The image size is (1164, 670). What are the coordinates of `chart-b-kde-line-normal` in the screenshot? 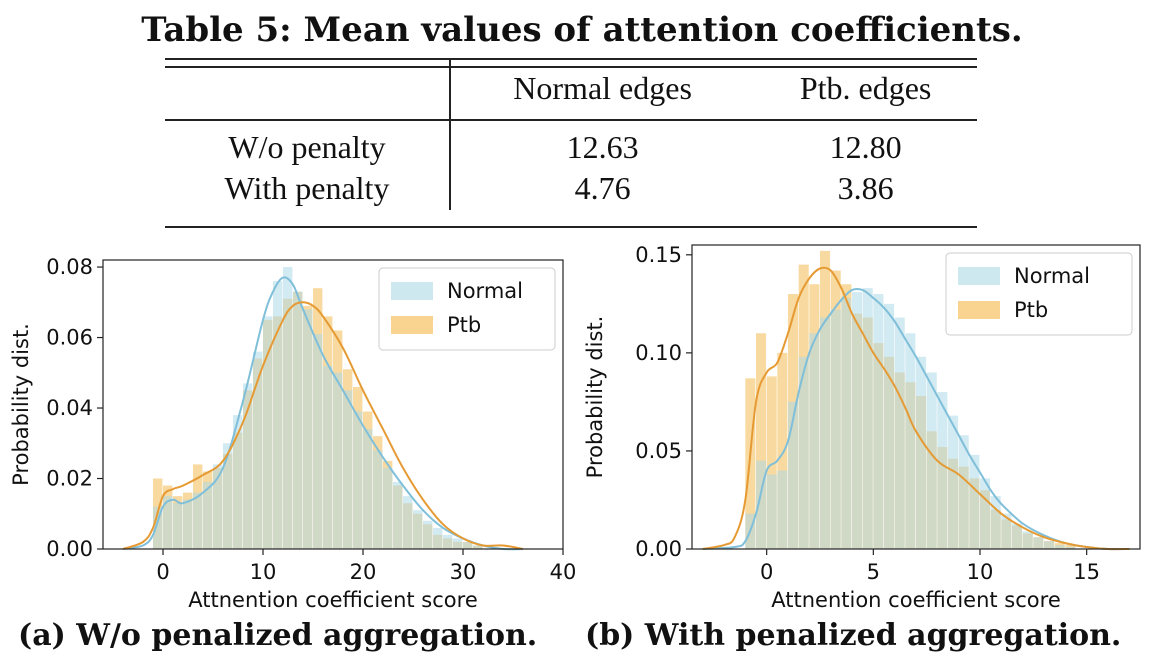 It's located at (916, 419).